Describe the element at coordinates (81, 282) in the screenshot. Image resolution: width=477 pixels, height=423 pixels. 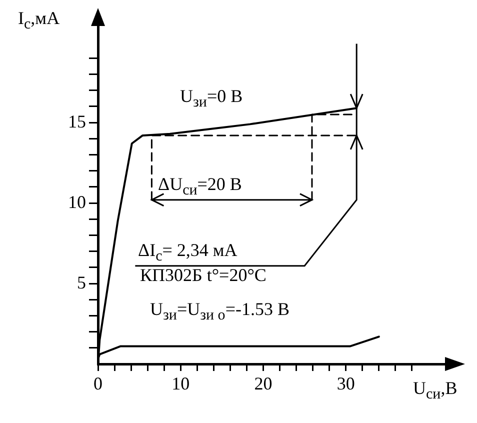
I see `y-tick-label: 5` at that location.